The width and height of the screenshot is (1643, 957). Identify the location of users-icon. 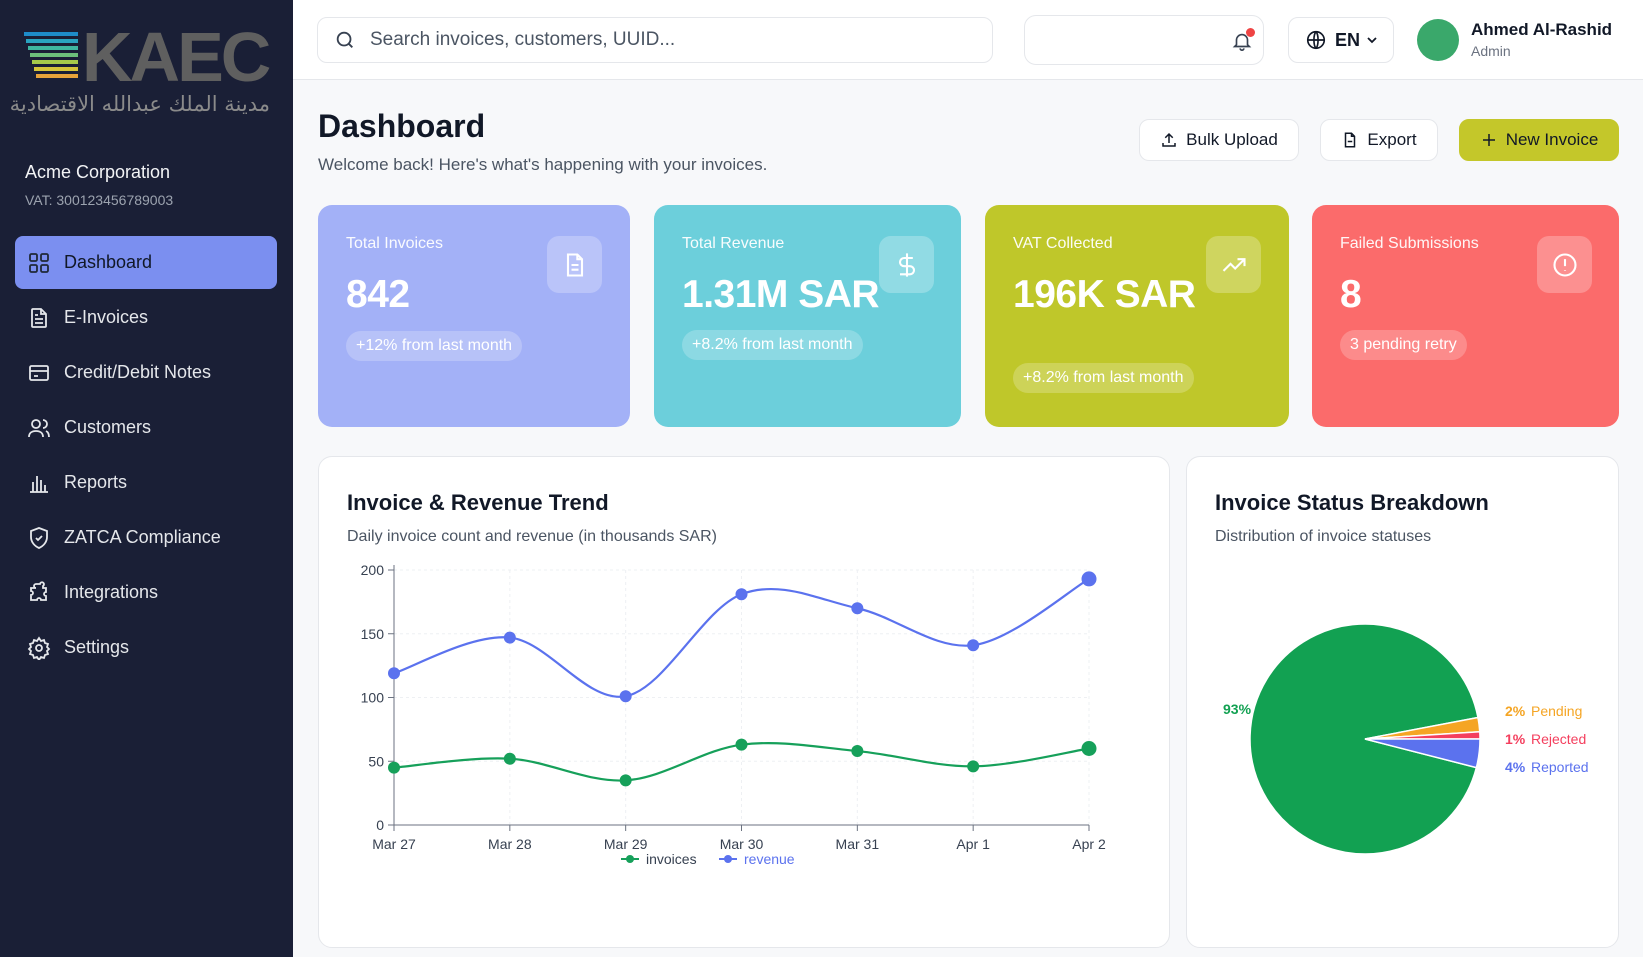
(39, 427).